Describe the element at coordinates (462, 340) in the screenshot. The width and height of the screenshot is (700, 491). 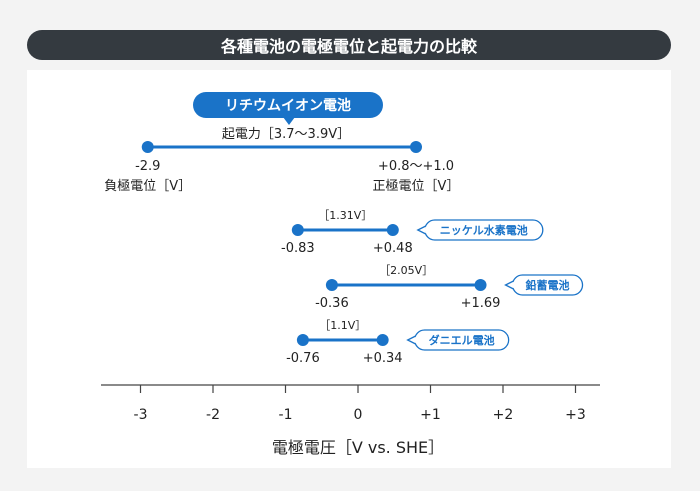
I see `battery-name: ダニエル電池` at that location.